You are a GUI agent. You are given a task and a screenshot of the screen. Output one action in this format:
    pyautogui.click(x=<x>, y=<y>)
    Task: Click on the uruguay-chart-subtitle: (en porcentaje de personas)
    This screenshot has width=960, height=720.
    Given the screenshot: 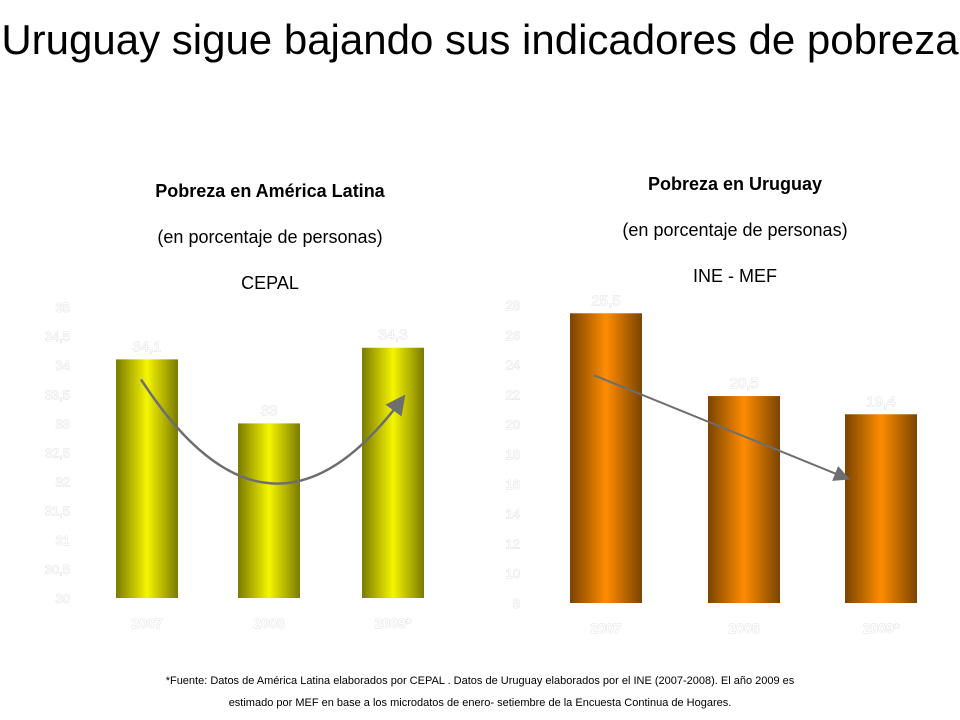 What is the action you would take?
    pyautogui.click(x=735, y=230)
    